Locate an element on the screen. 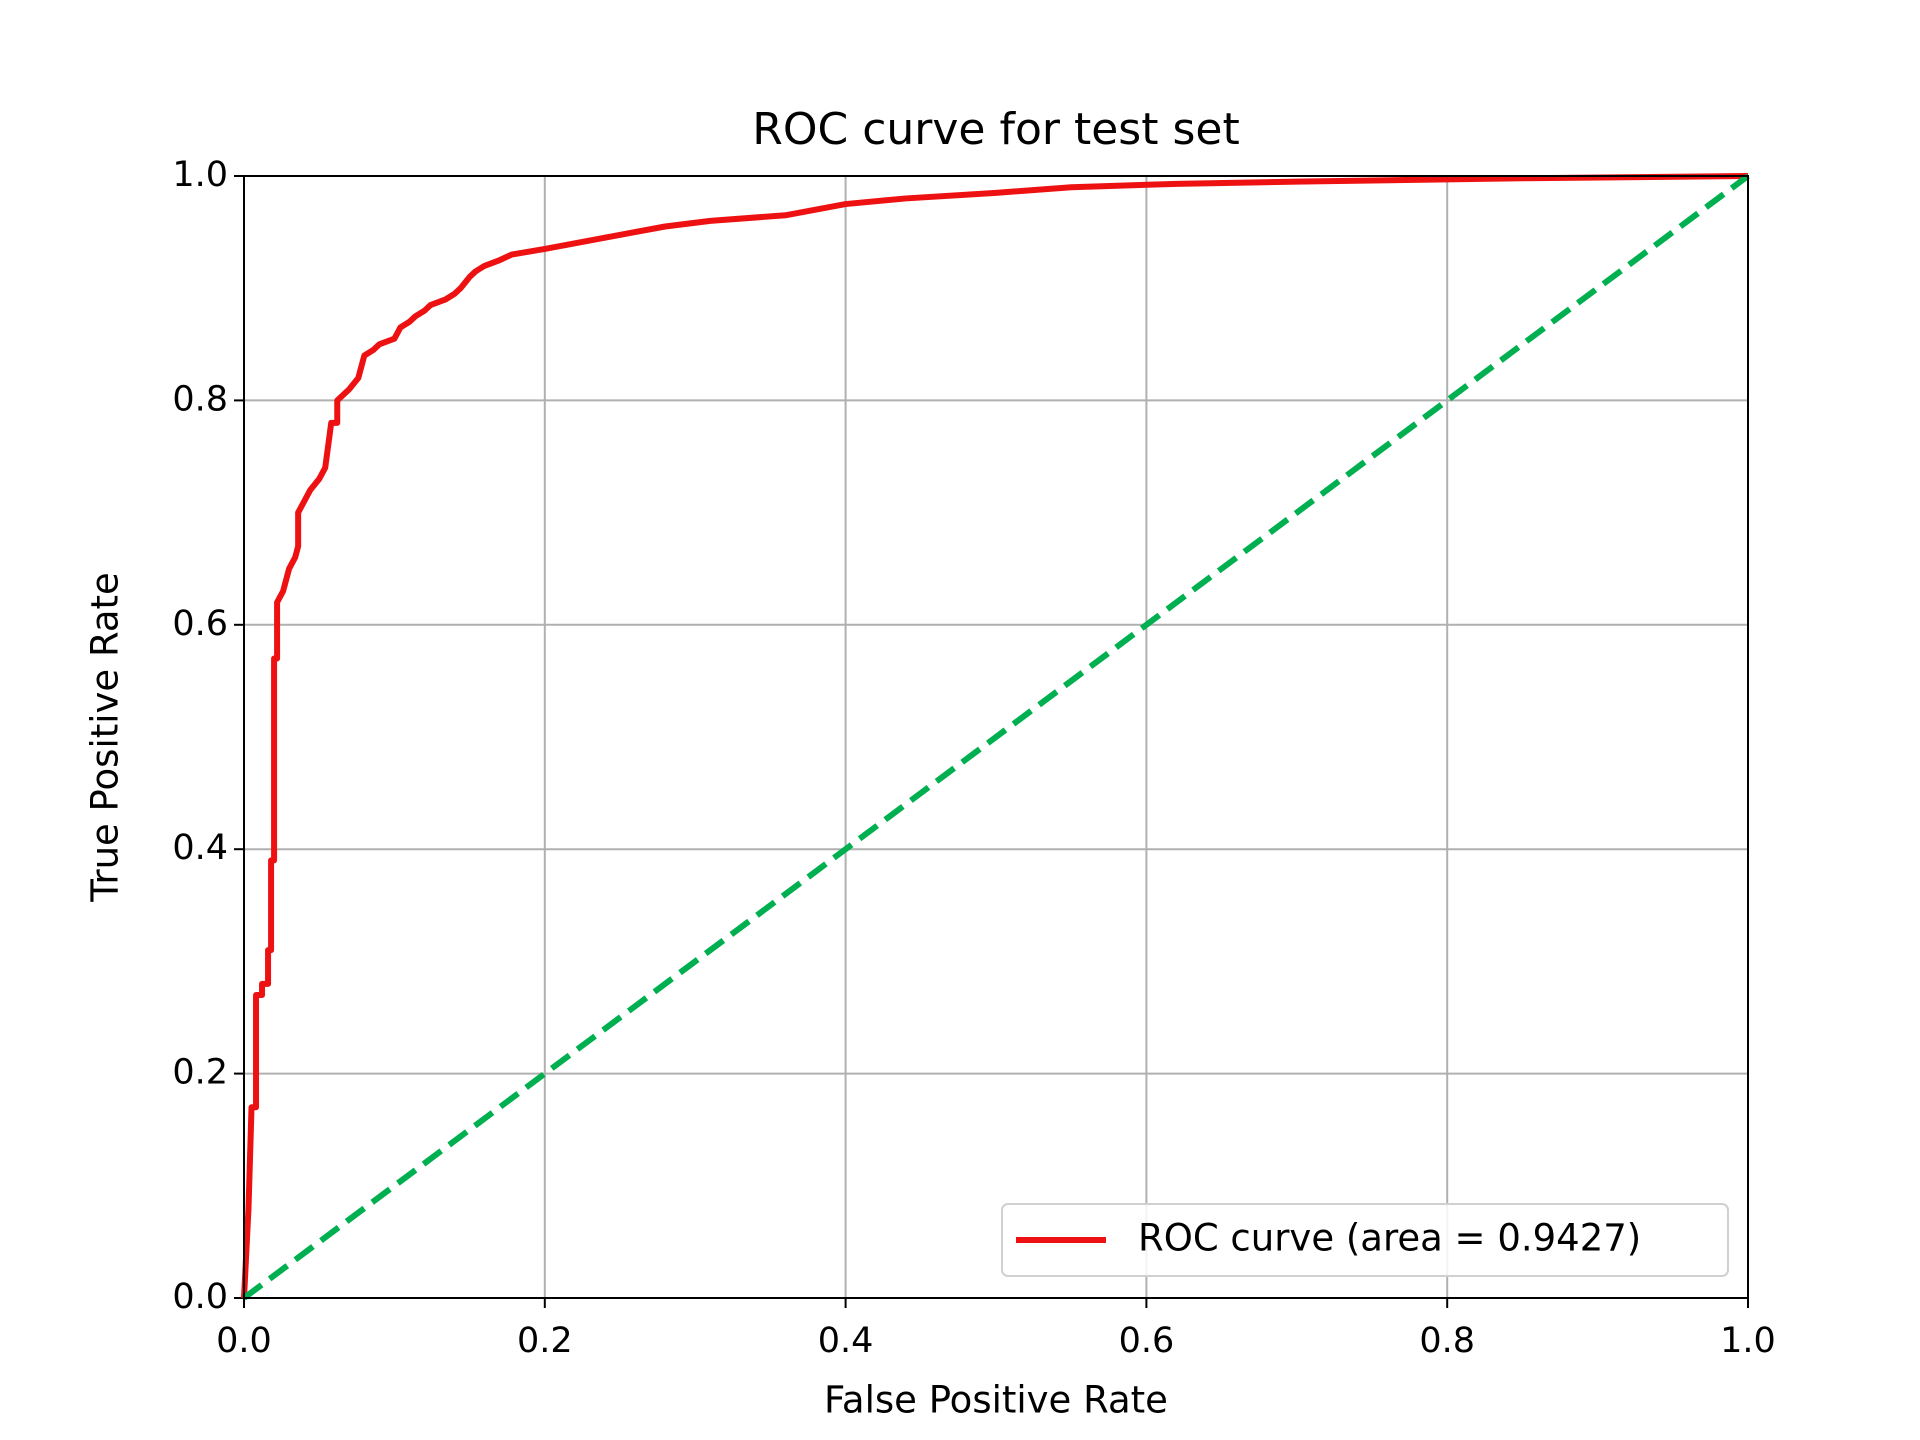 This screenshot has width=1920, height=1440. x-tick-label: 0.0 is located at coordinates (244, 1341).